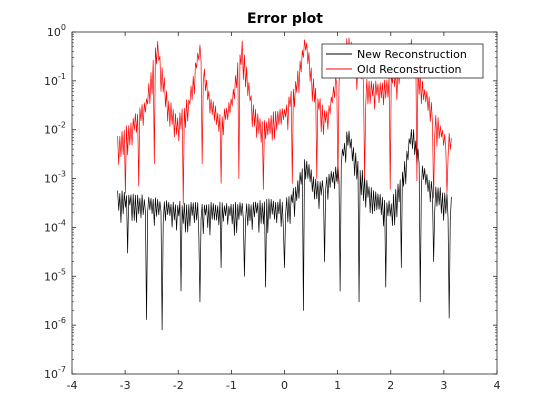  What do you see at coordinates (72, 385) in the screenshot?
I see `x-tick-label: -4` at bounding box center [72, 385].